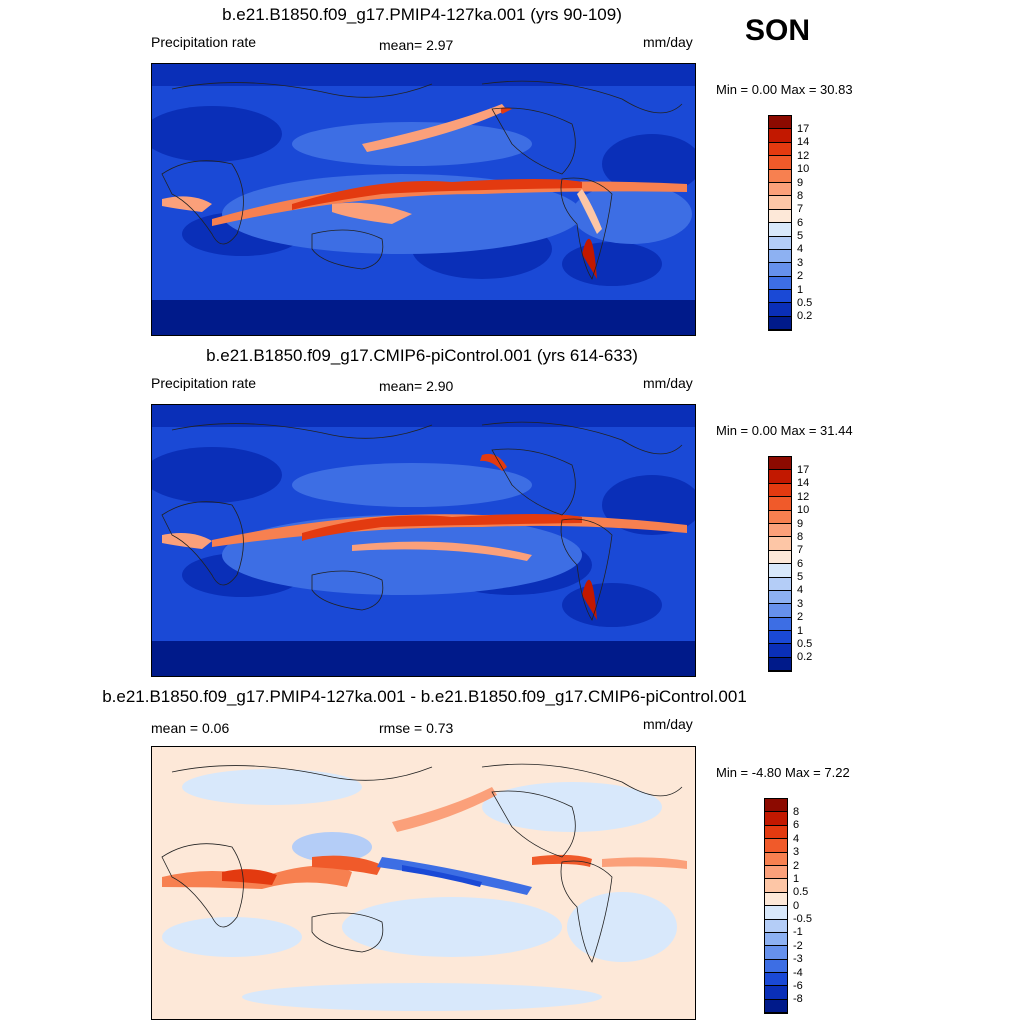 This screenshot has height=1024, width=1024. I want to click on colorbar-3-tick: -6, so click(798, 986).